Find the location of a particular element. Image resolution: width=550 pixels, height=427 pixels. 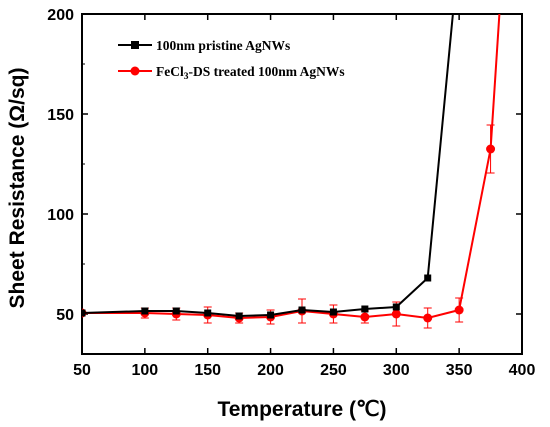

y-tick-label: 100 is located at coordinates (60, 215).